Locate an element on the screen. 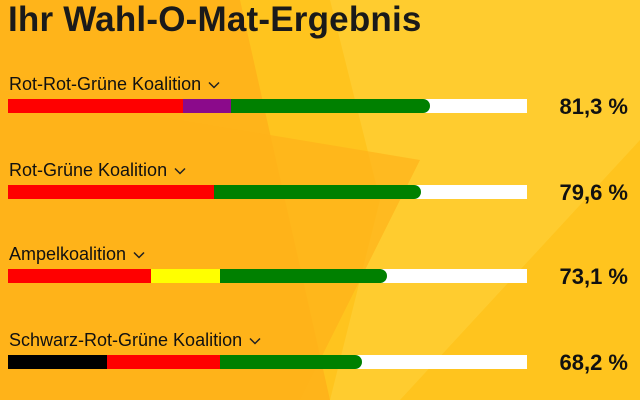  percent-label: 81,3 % is located at coordinates (594, 106).